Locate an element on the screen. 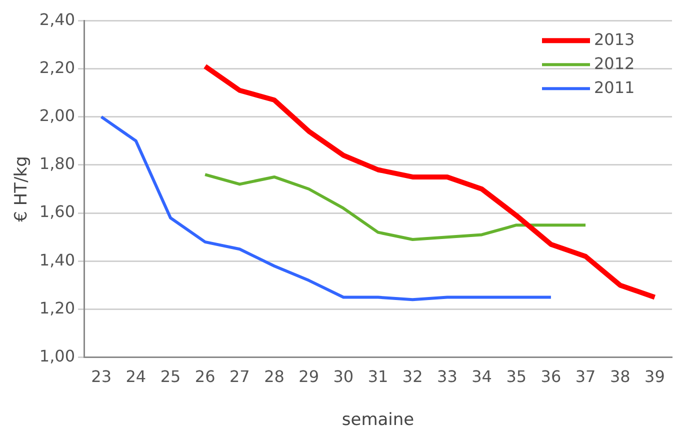 Image resolution: width=688 pixels, height=443 pixels. x-tick-label: 32 is located at coordinates (412, 376).